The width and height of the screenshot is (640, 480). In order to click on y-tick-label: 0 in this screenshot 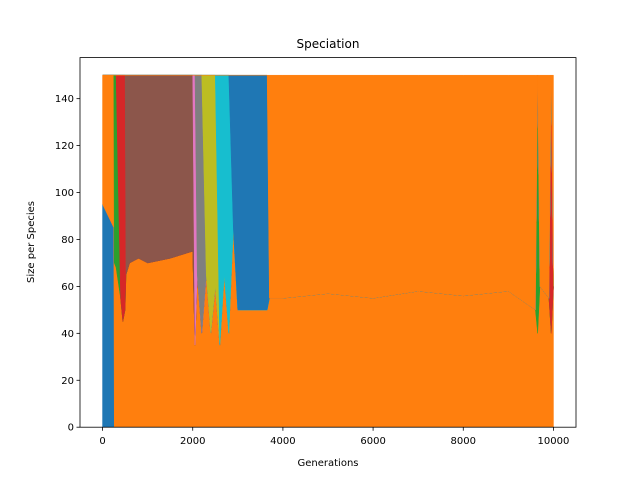, I will do `click(71, 428)`.